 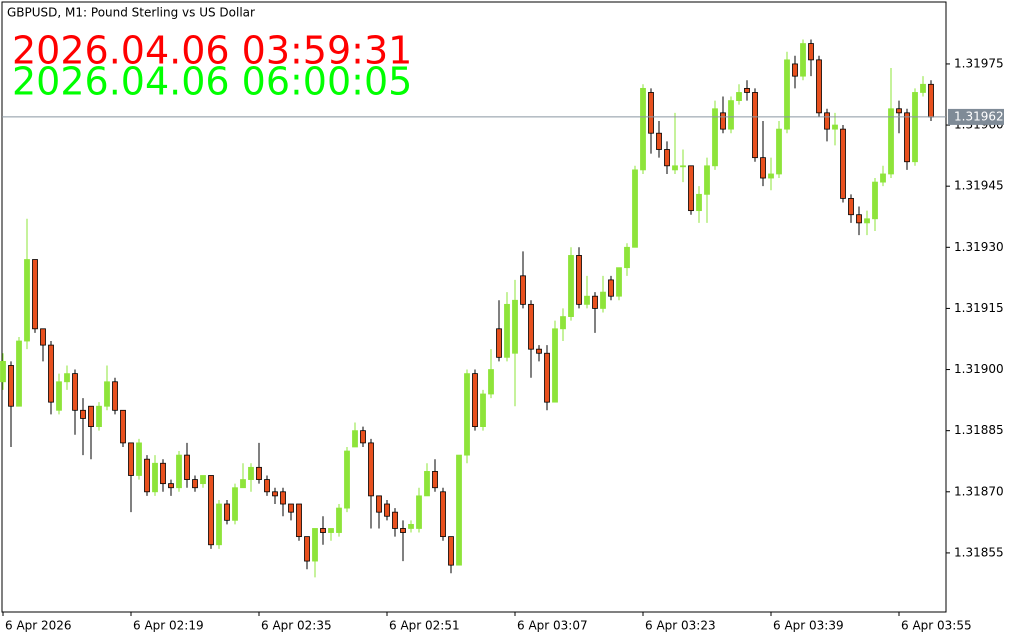 I want to click on y-tick-label: 1.31885, so click(x=979, y=430).